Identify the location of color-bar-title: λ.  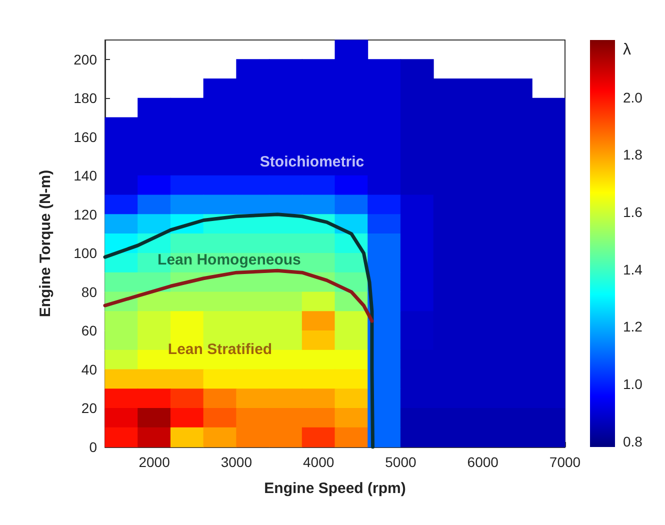
(627, 50).